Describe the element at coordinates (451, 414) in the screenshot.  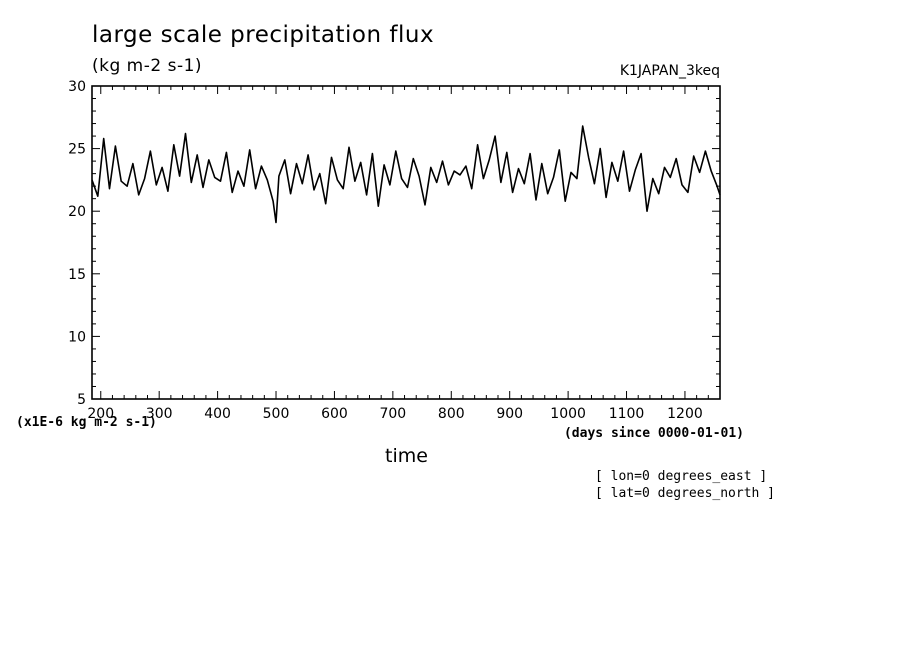
I see `x-tick-label: 800` at that location.